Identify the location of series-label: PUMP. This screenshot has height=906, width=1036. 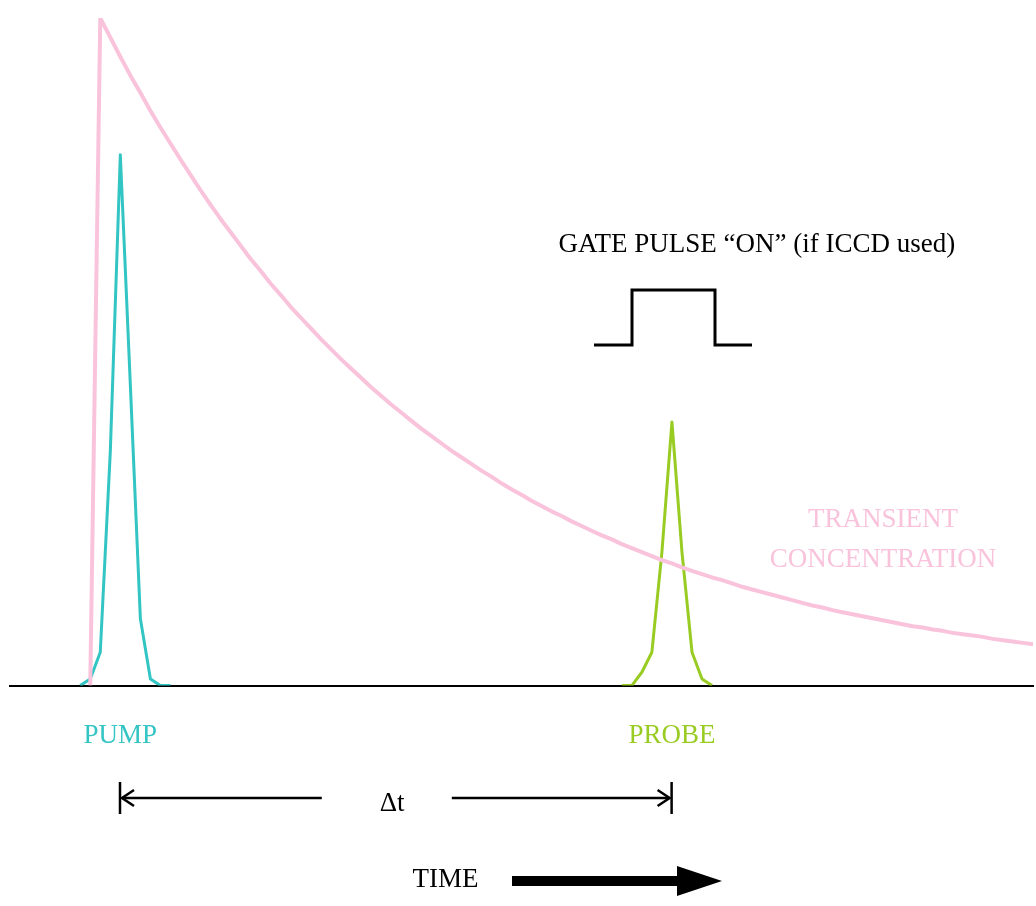
(120, 733).